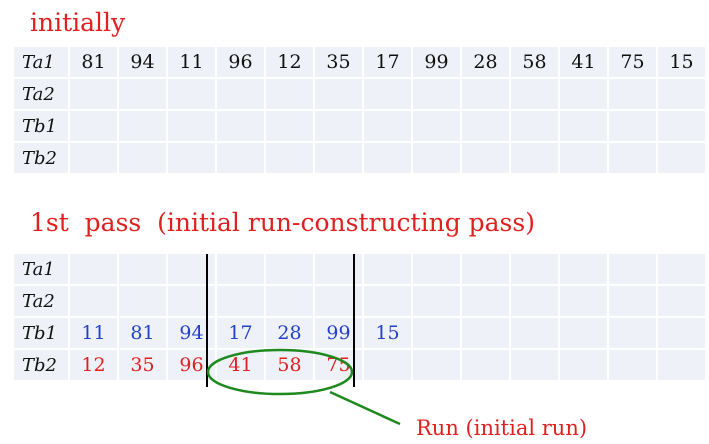  Describe the element at coordinates (280, 372) in the screenshot. I see `run-ellipse` at that location.